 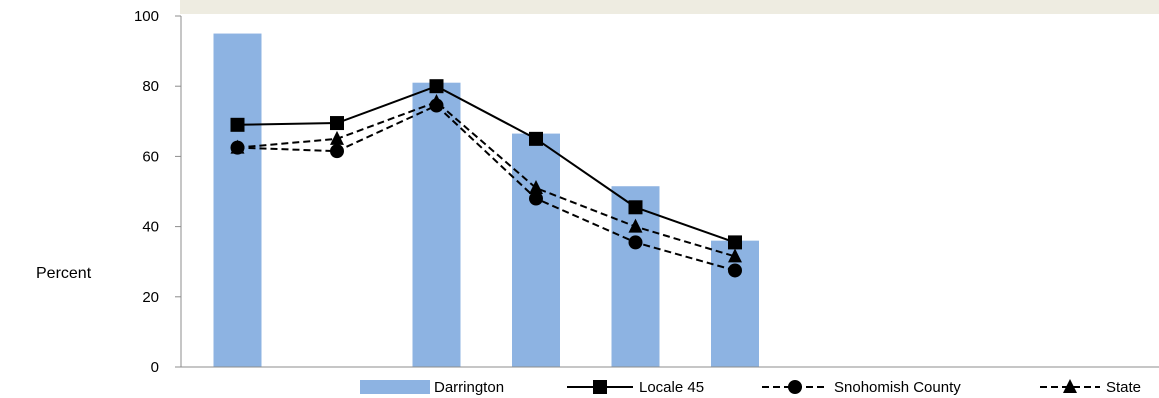 What do you see at coordinates (750, 387) in the screenshot?
I see `legend: Darrington Locale 45 Snohomish County State` at bounding box center [750, 387].